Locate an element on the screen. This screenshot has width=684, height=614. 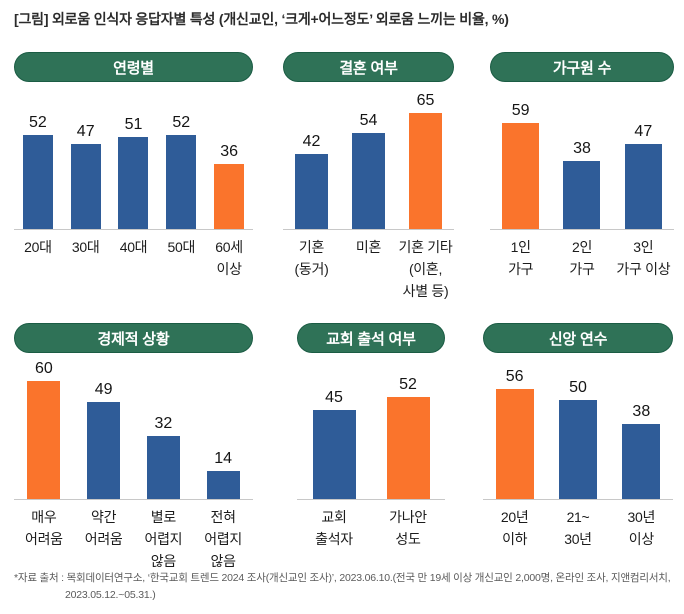
category-label: 매우 어려움 is located at coordinates (44, 528).